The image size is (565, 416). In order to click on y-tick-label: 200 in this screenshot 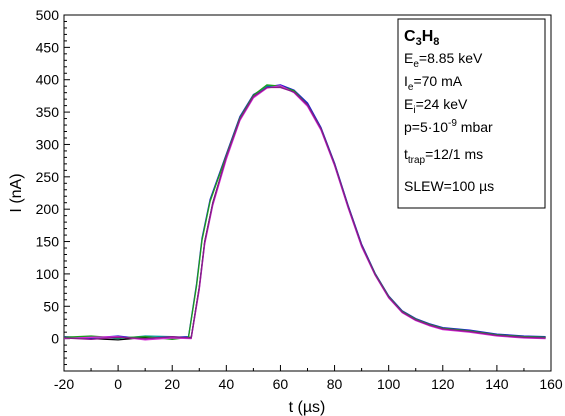, I will do `click(48, 209)`.